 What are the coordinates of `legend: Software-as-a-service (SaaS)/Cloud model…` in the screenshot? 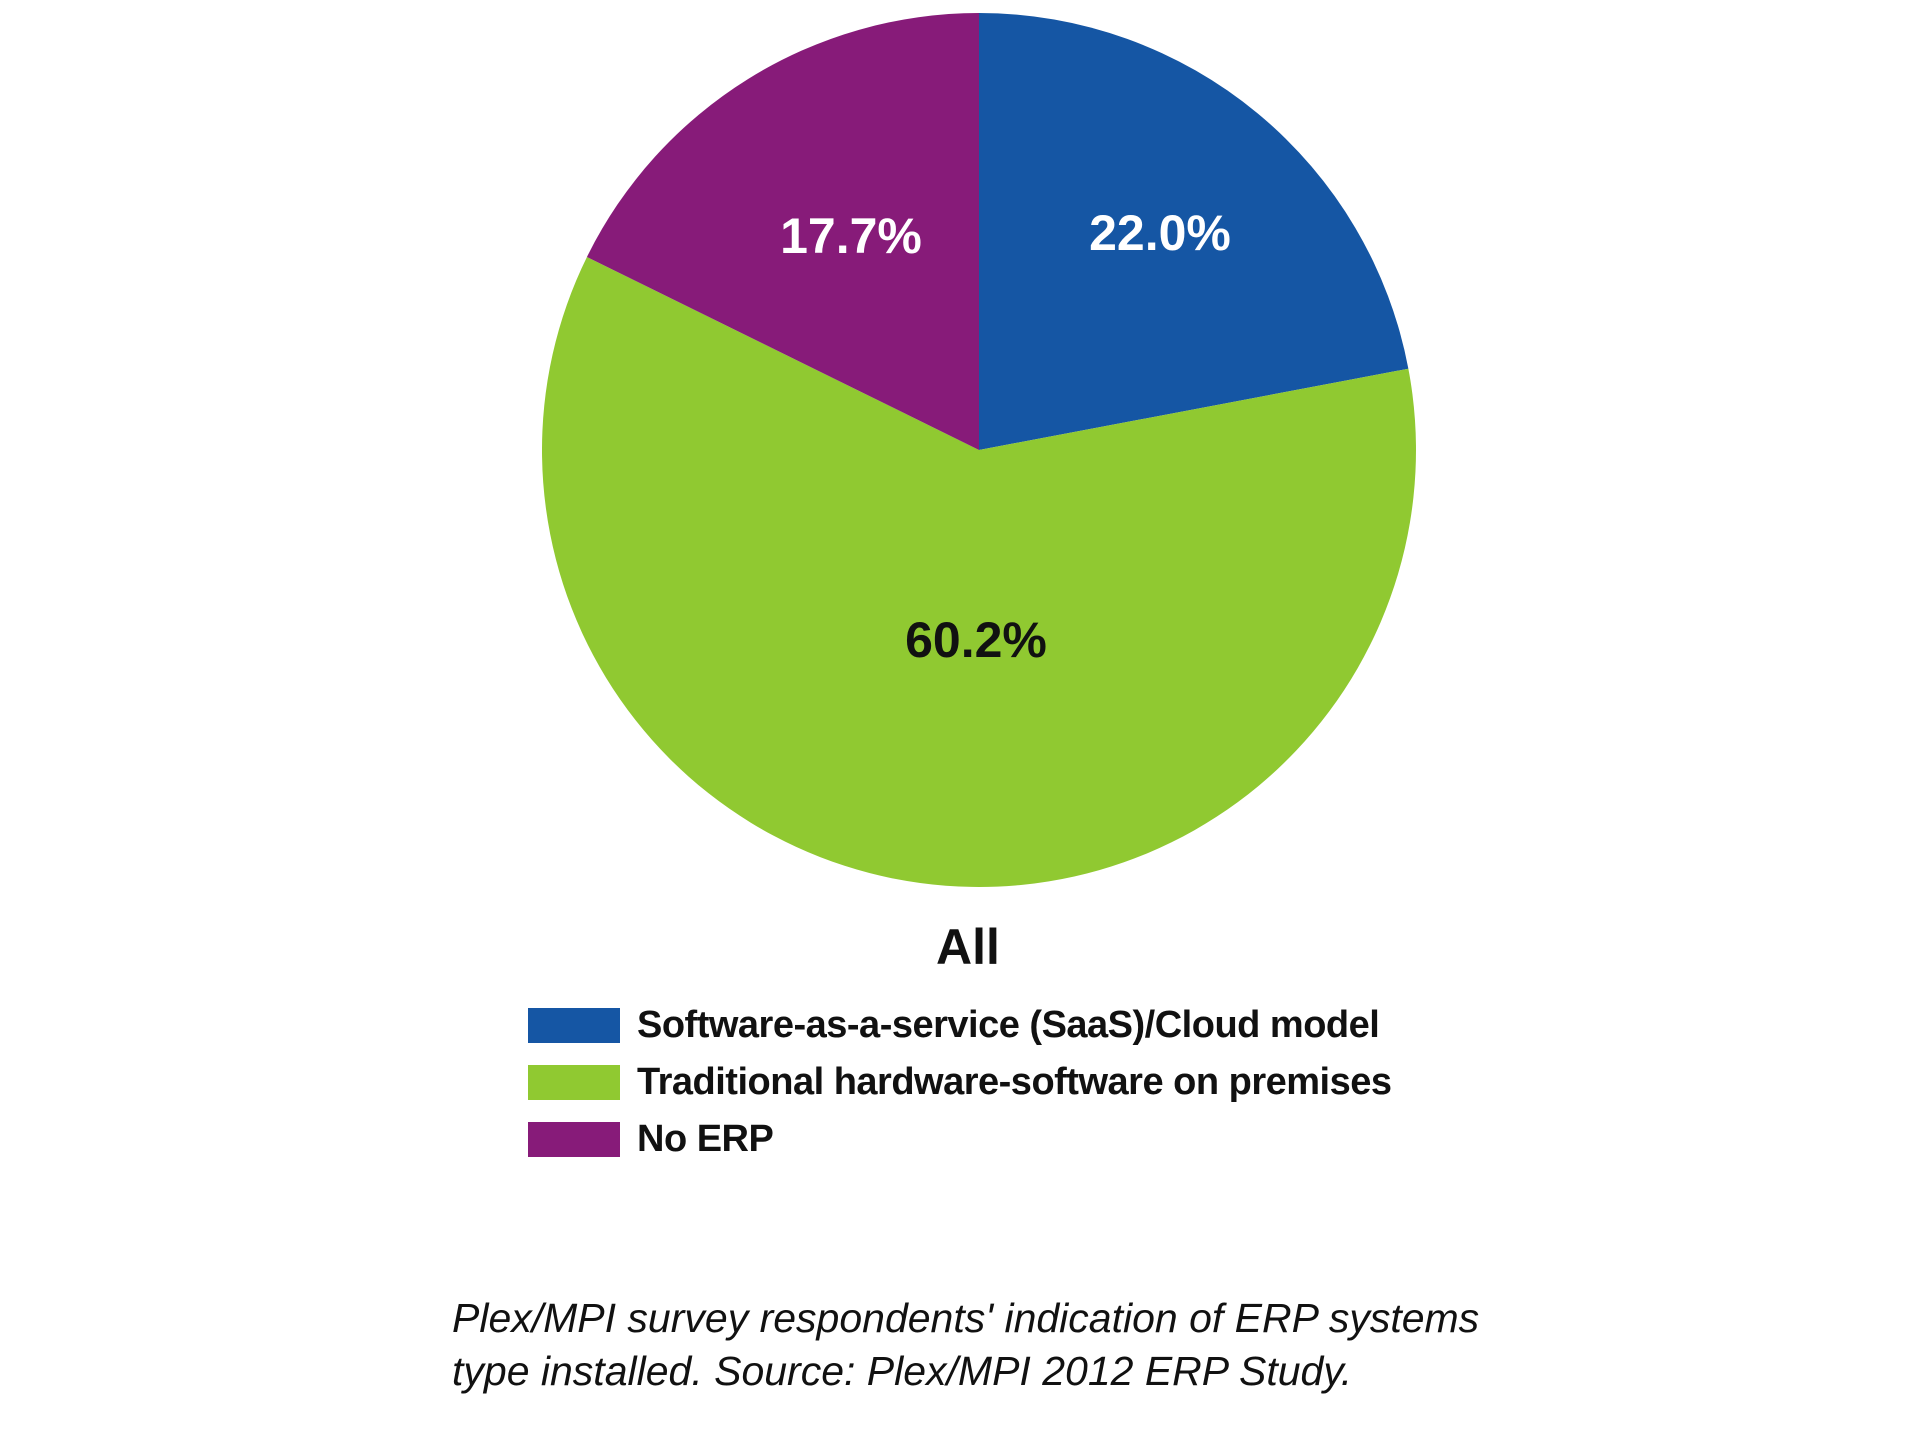 It's located at (960, 1091).